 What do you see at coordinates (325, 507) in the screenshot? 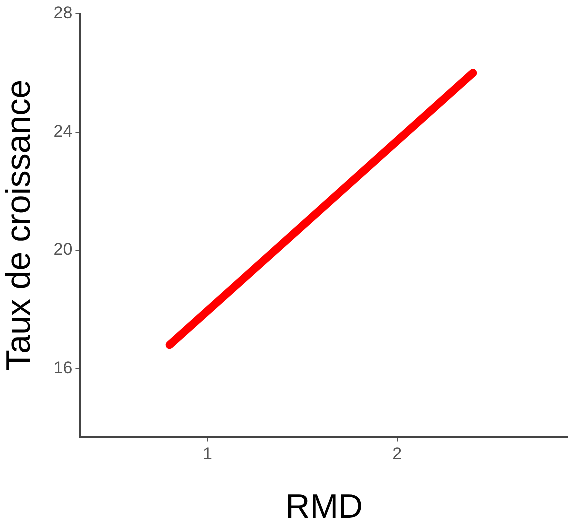
I see `x-axis-title: RMD` at bounding box center [325, 507].